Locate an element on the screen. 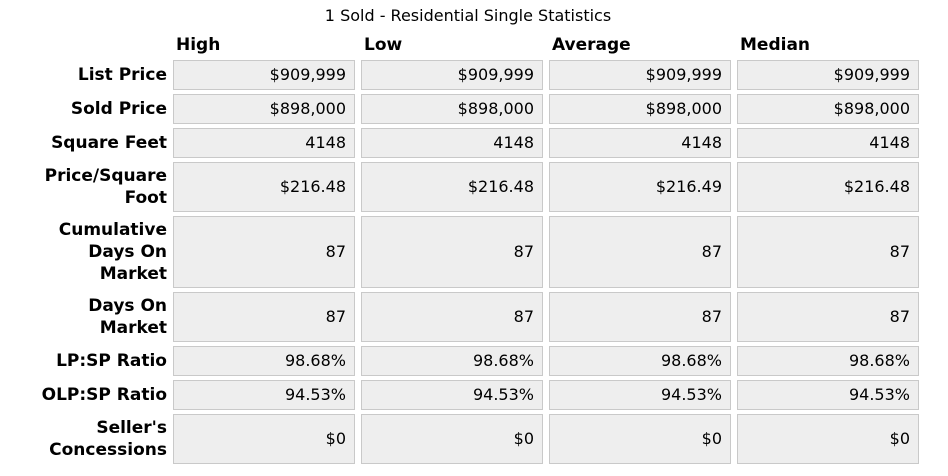  table-row-cumulative-days-on-market: Cumulative Days On Market 87 87 87 87 is located at coordinates (462, 252).